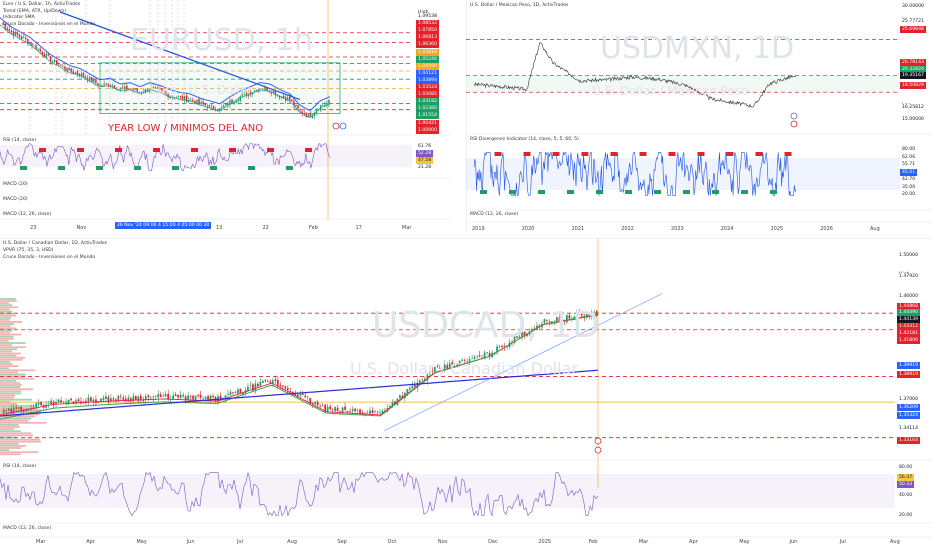 The height and width of the screenshot is (550, 932). I want to click on eurusd-x-label-6: Feb, so click(313, 228).